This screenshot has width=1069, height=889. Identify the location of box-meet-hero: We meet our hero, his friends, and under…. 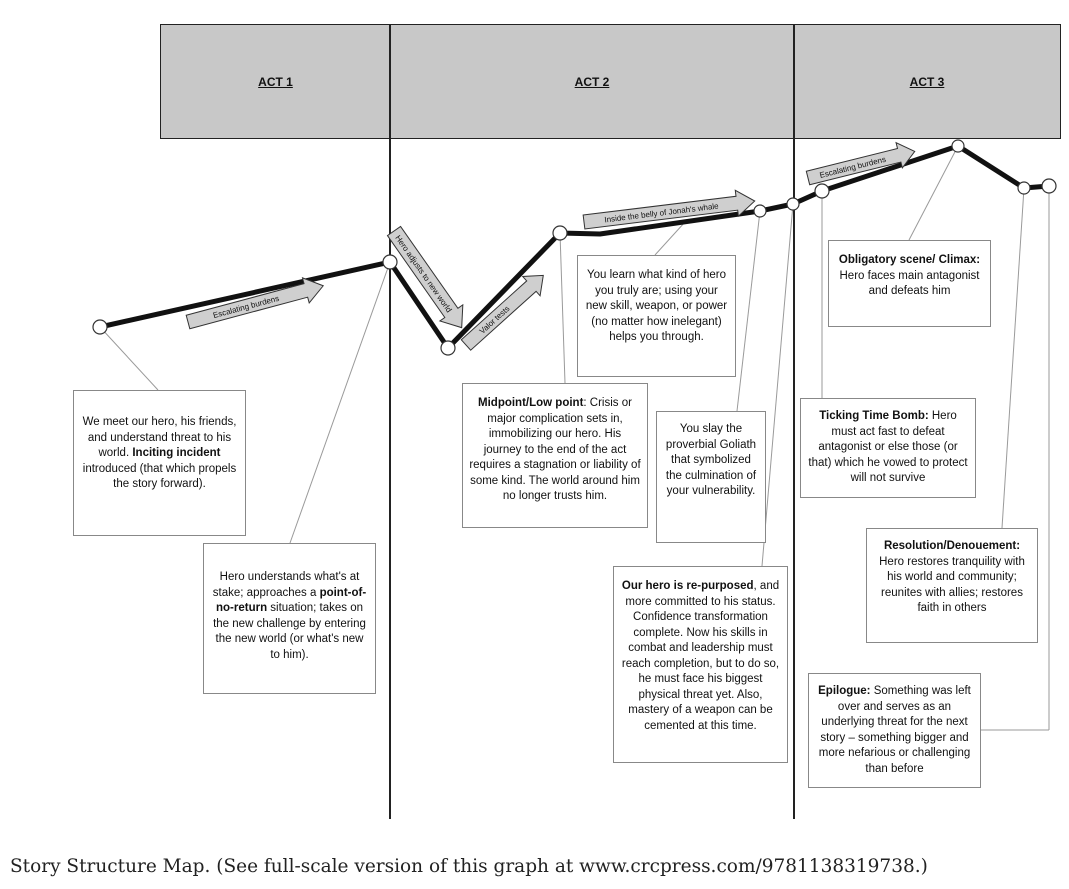
(159, 463).